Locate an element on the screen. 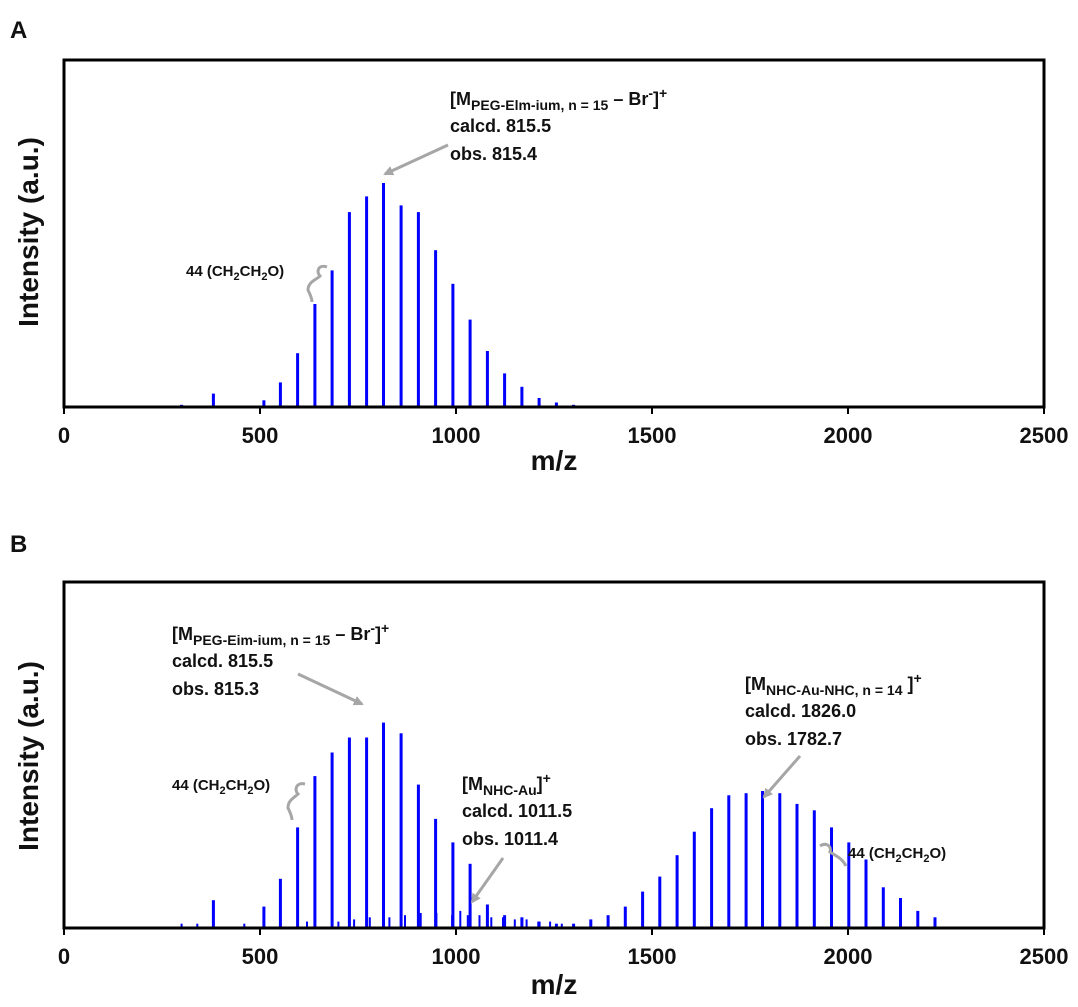 The width and height of the screenshot is (1078, 1007). panel-b-arrow-peg is located at coordinates (330, 689).